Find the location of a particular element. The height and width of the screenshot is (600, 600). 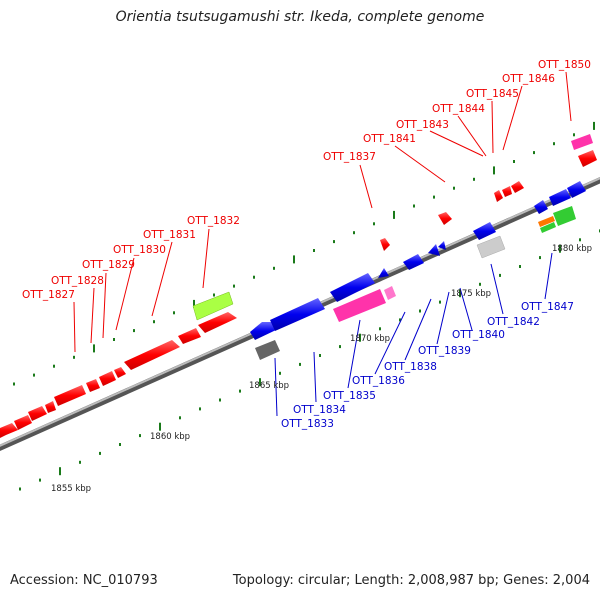

gene-label: OTT_1850 is located at coordinates (564, 65).